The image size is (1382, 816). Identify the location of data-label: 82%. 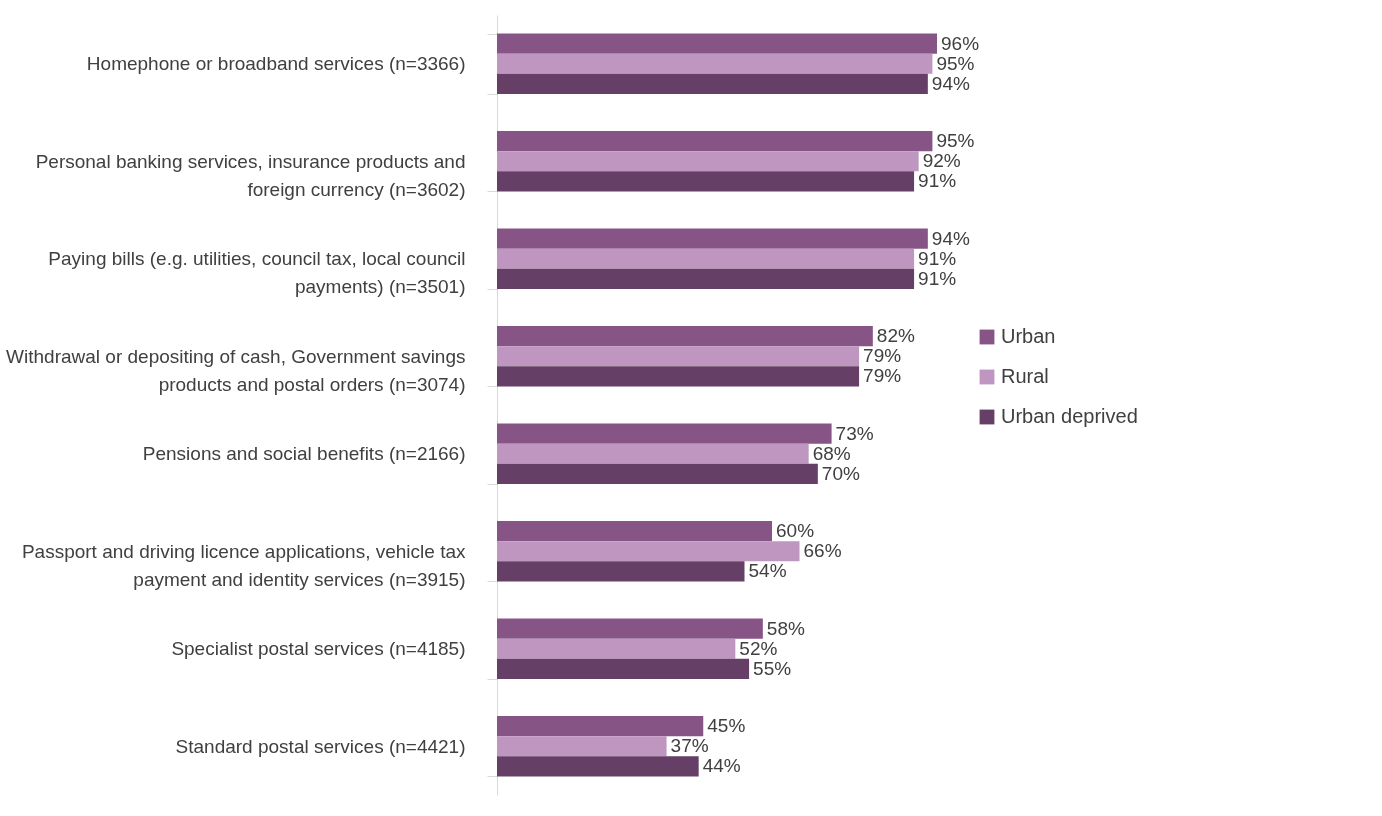
(895, 336).